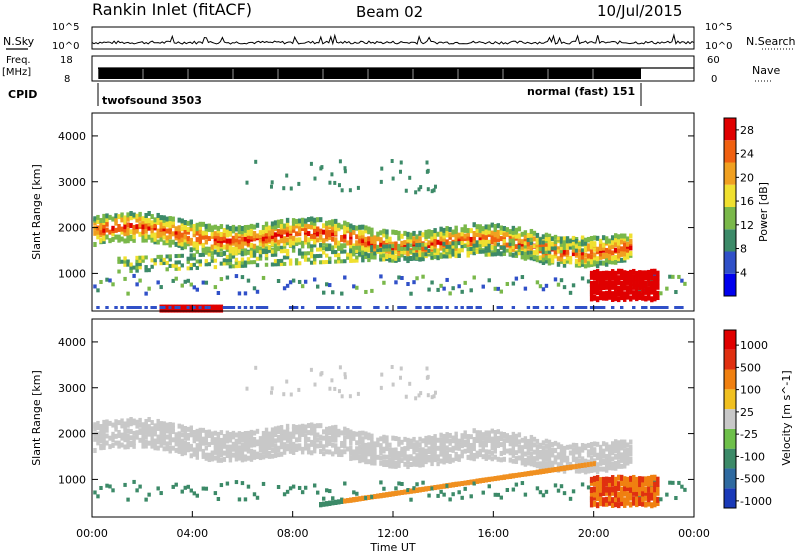  Describe the element at coordinates (730, 478) in the screenshot. I see `colorbar-segment` at that location.